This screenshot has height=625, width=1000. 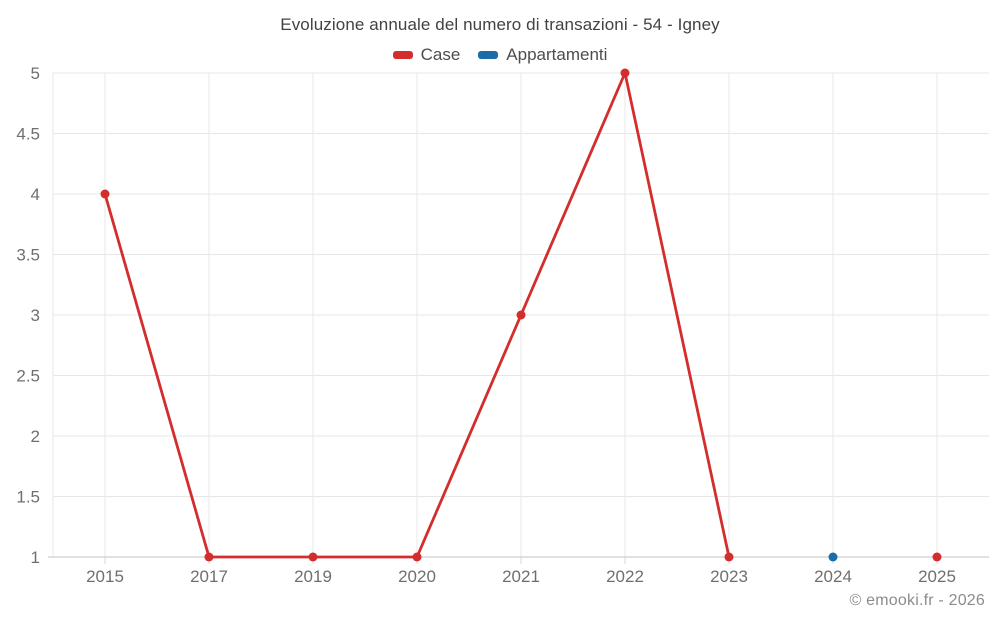 I want to click on x-axis-label: 2023, so click(x=729, y=576).